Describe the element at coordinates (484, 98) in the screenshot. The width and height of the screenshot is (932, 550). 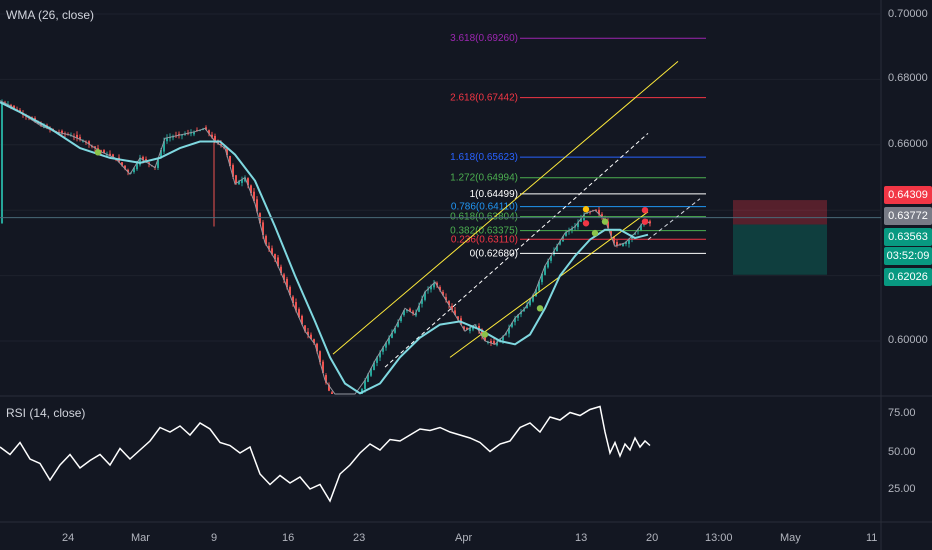
I see `fib-level-label: 2.618(0.67442)` at that location.